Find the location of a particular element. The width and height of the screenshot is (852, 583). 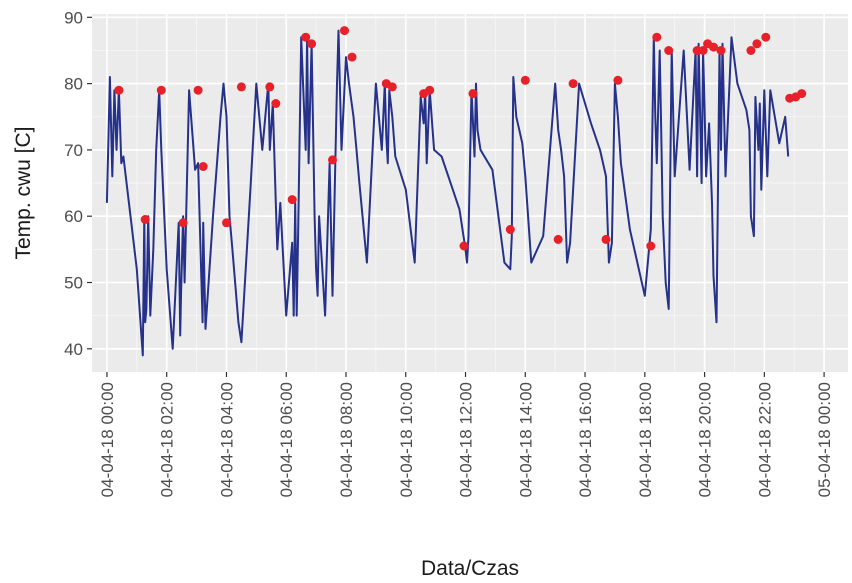

x-tick-label: 04-04-18 20:00 is located at coordinates (705, 439).